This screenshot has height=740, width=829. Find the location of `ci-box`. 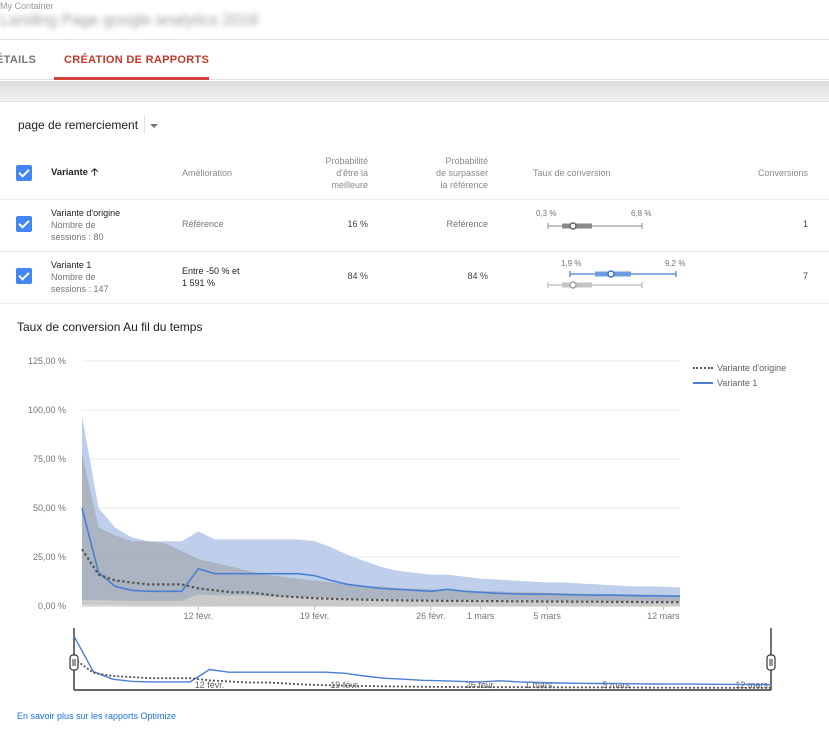

ci-box is located at coordinates (577, 226).